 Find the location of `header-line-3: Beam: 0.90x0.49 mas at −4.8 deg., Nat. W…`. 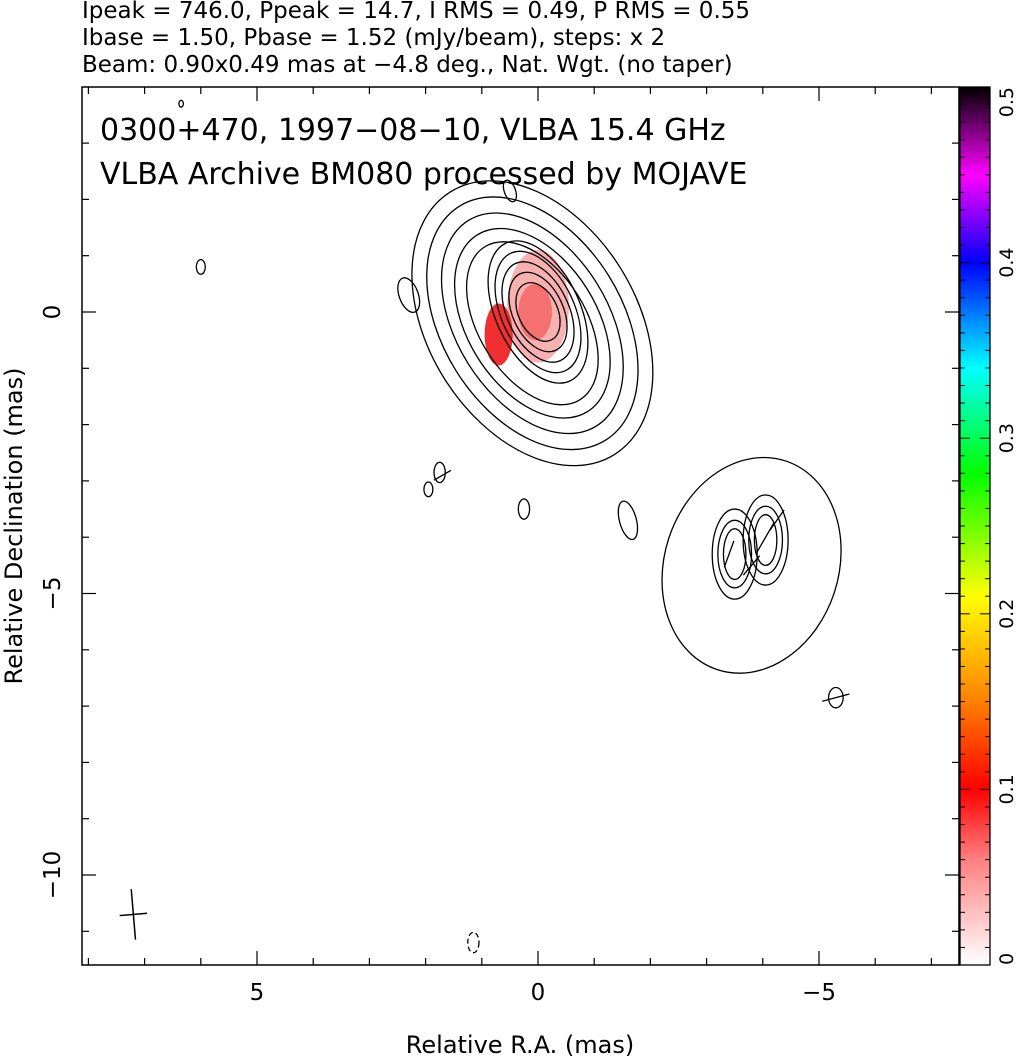

header-line-3: Beam: 0.90x0.49 mas at −4.8 deg., Nat. W… is located at coordinates (407, 65).